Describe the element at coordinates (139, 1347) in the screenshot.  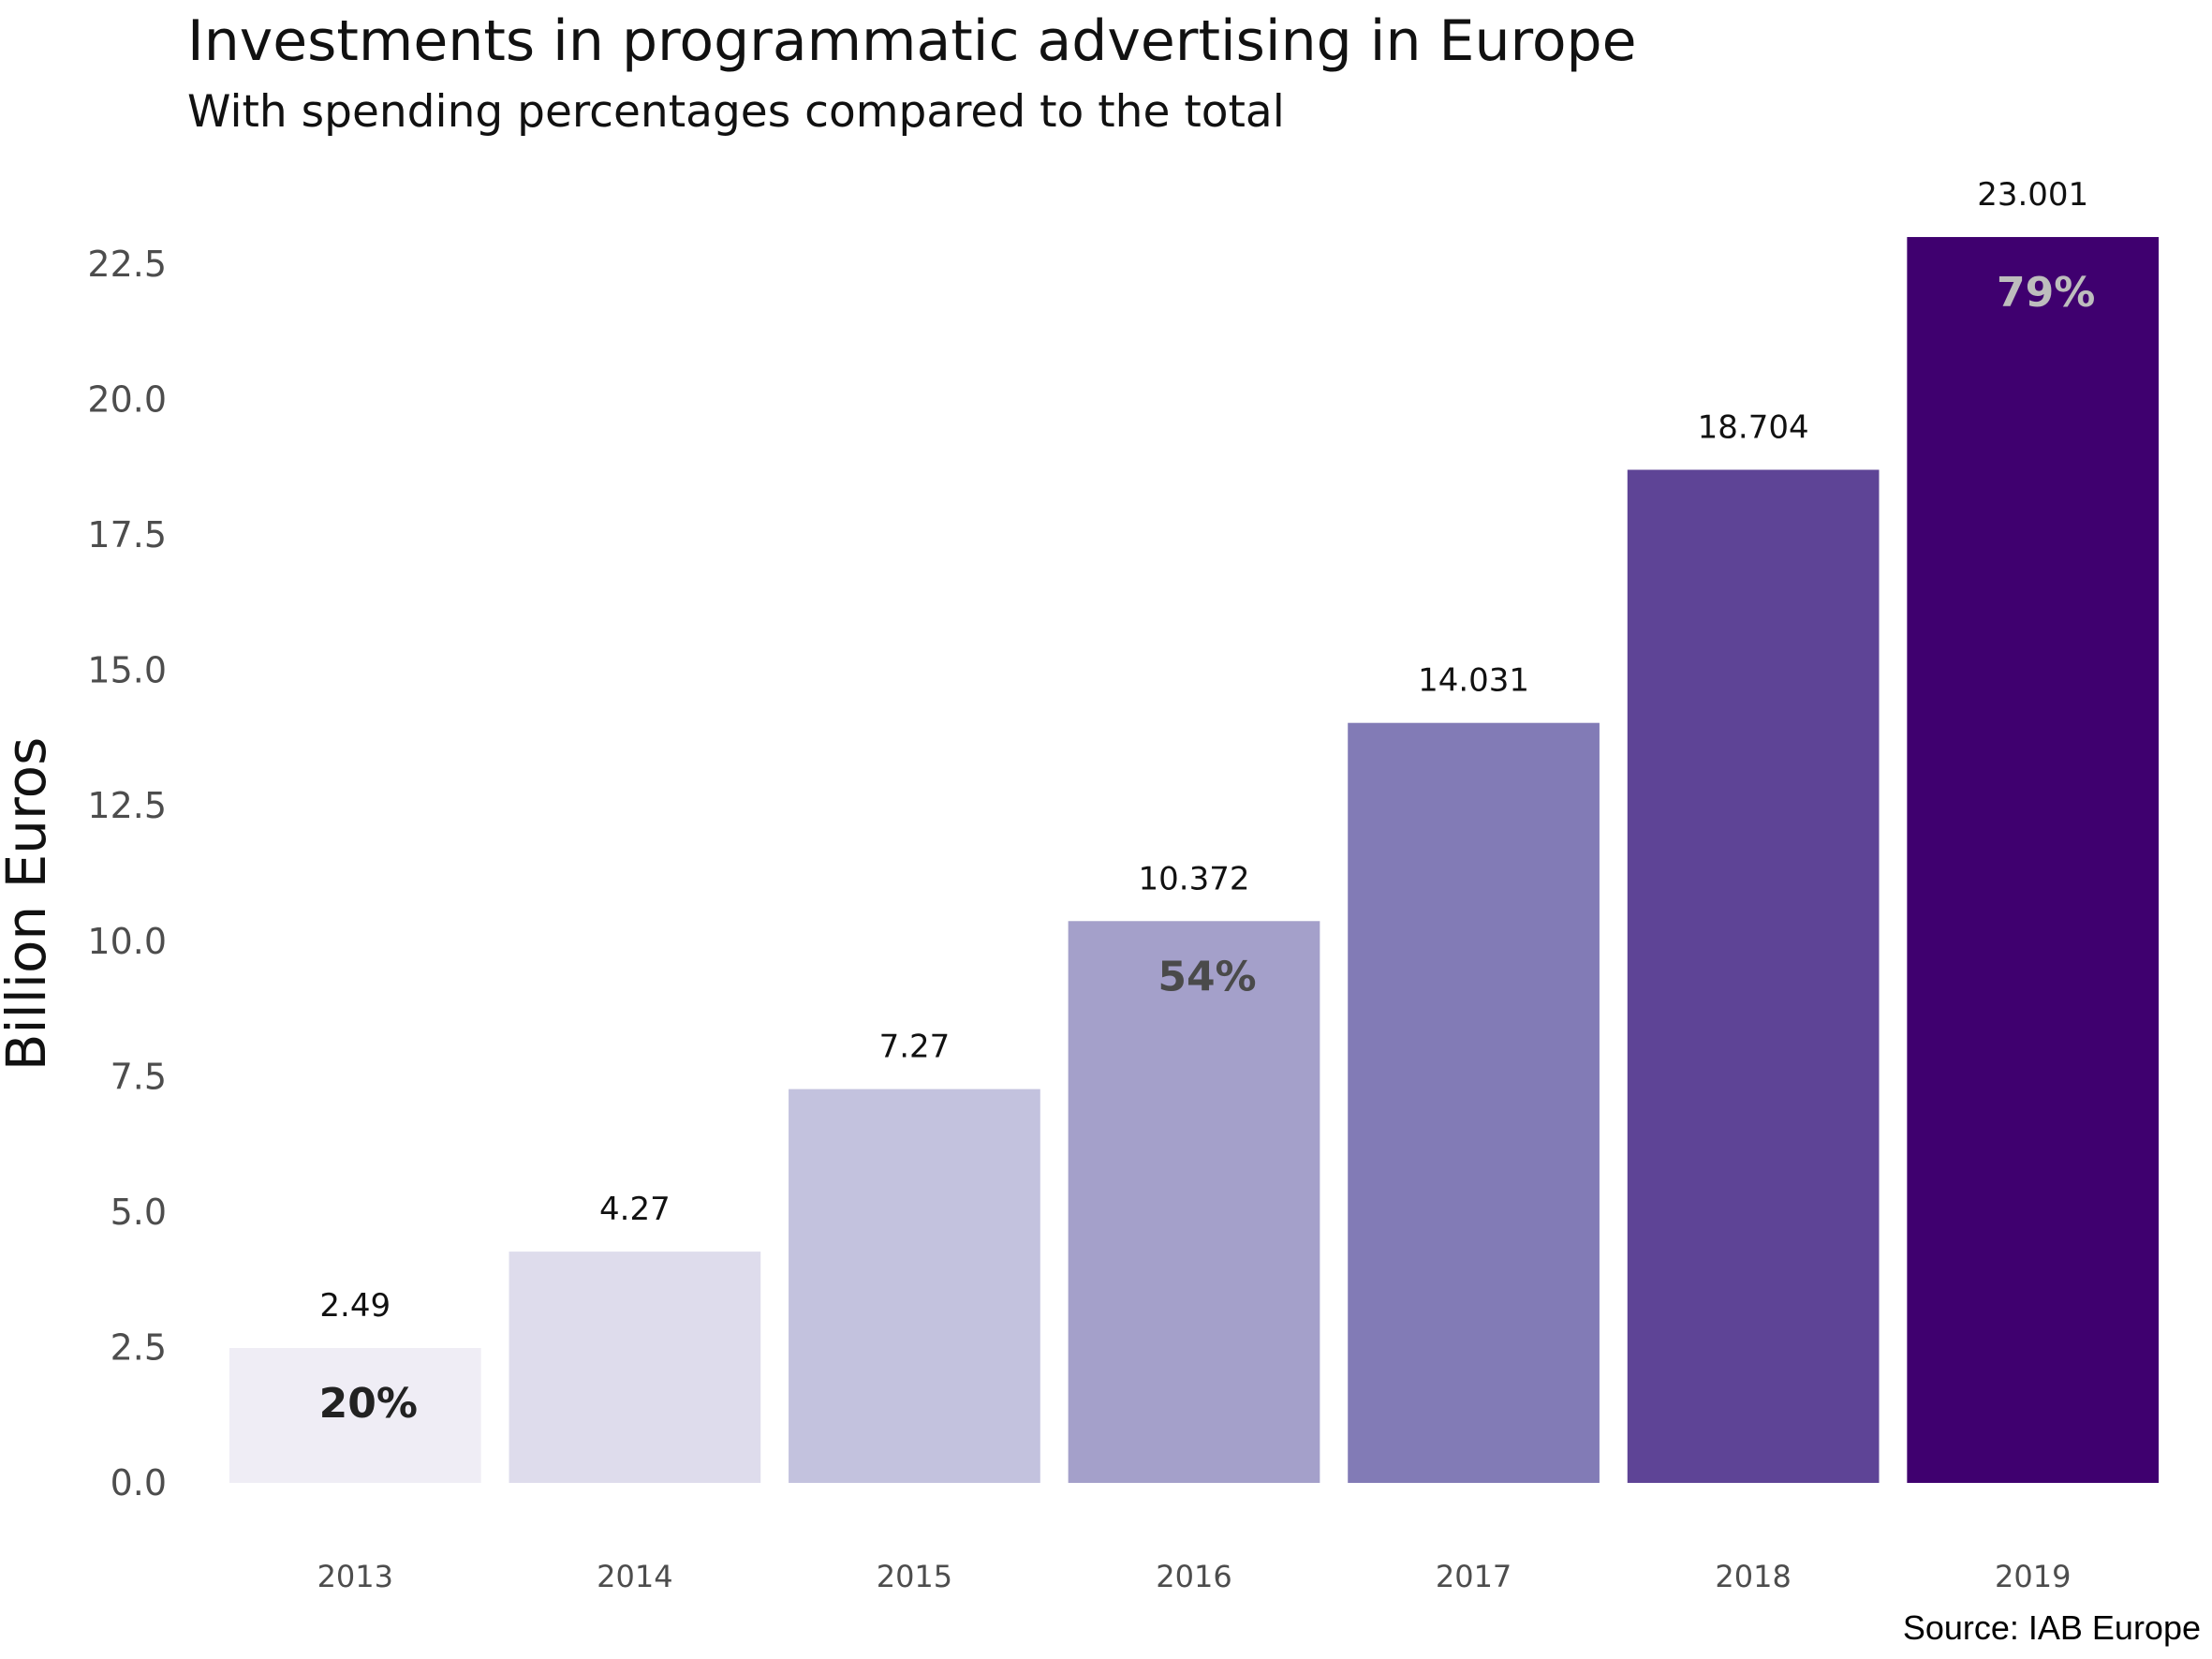
I see `y-tick-label: 2.5` at that location.